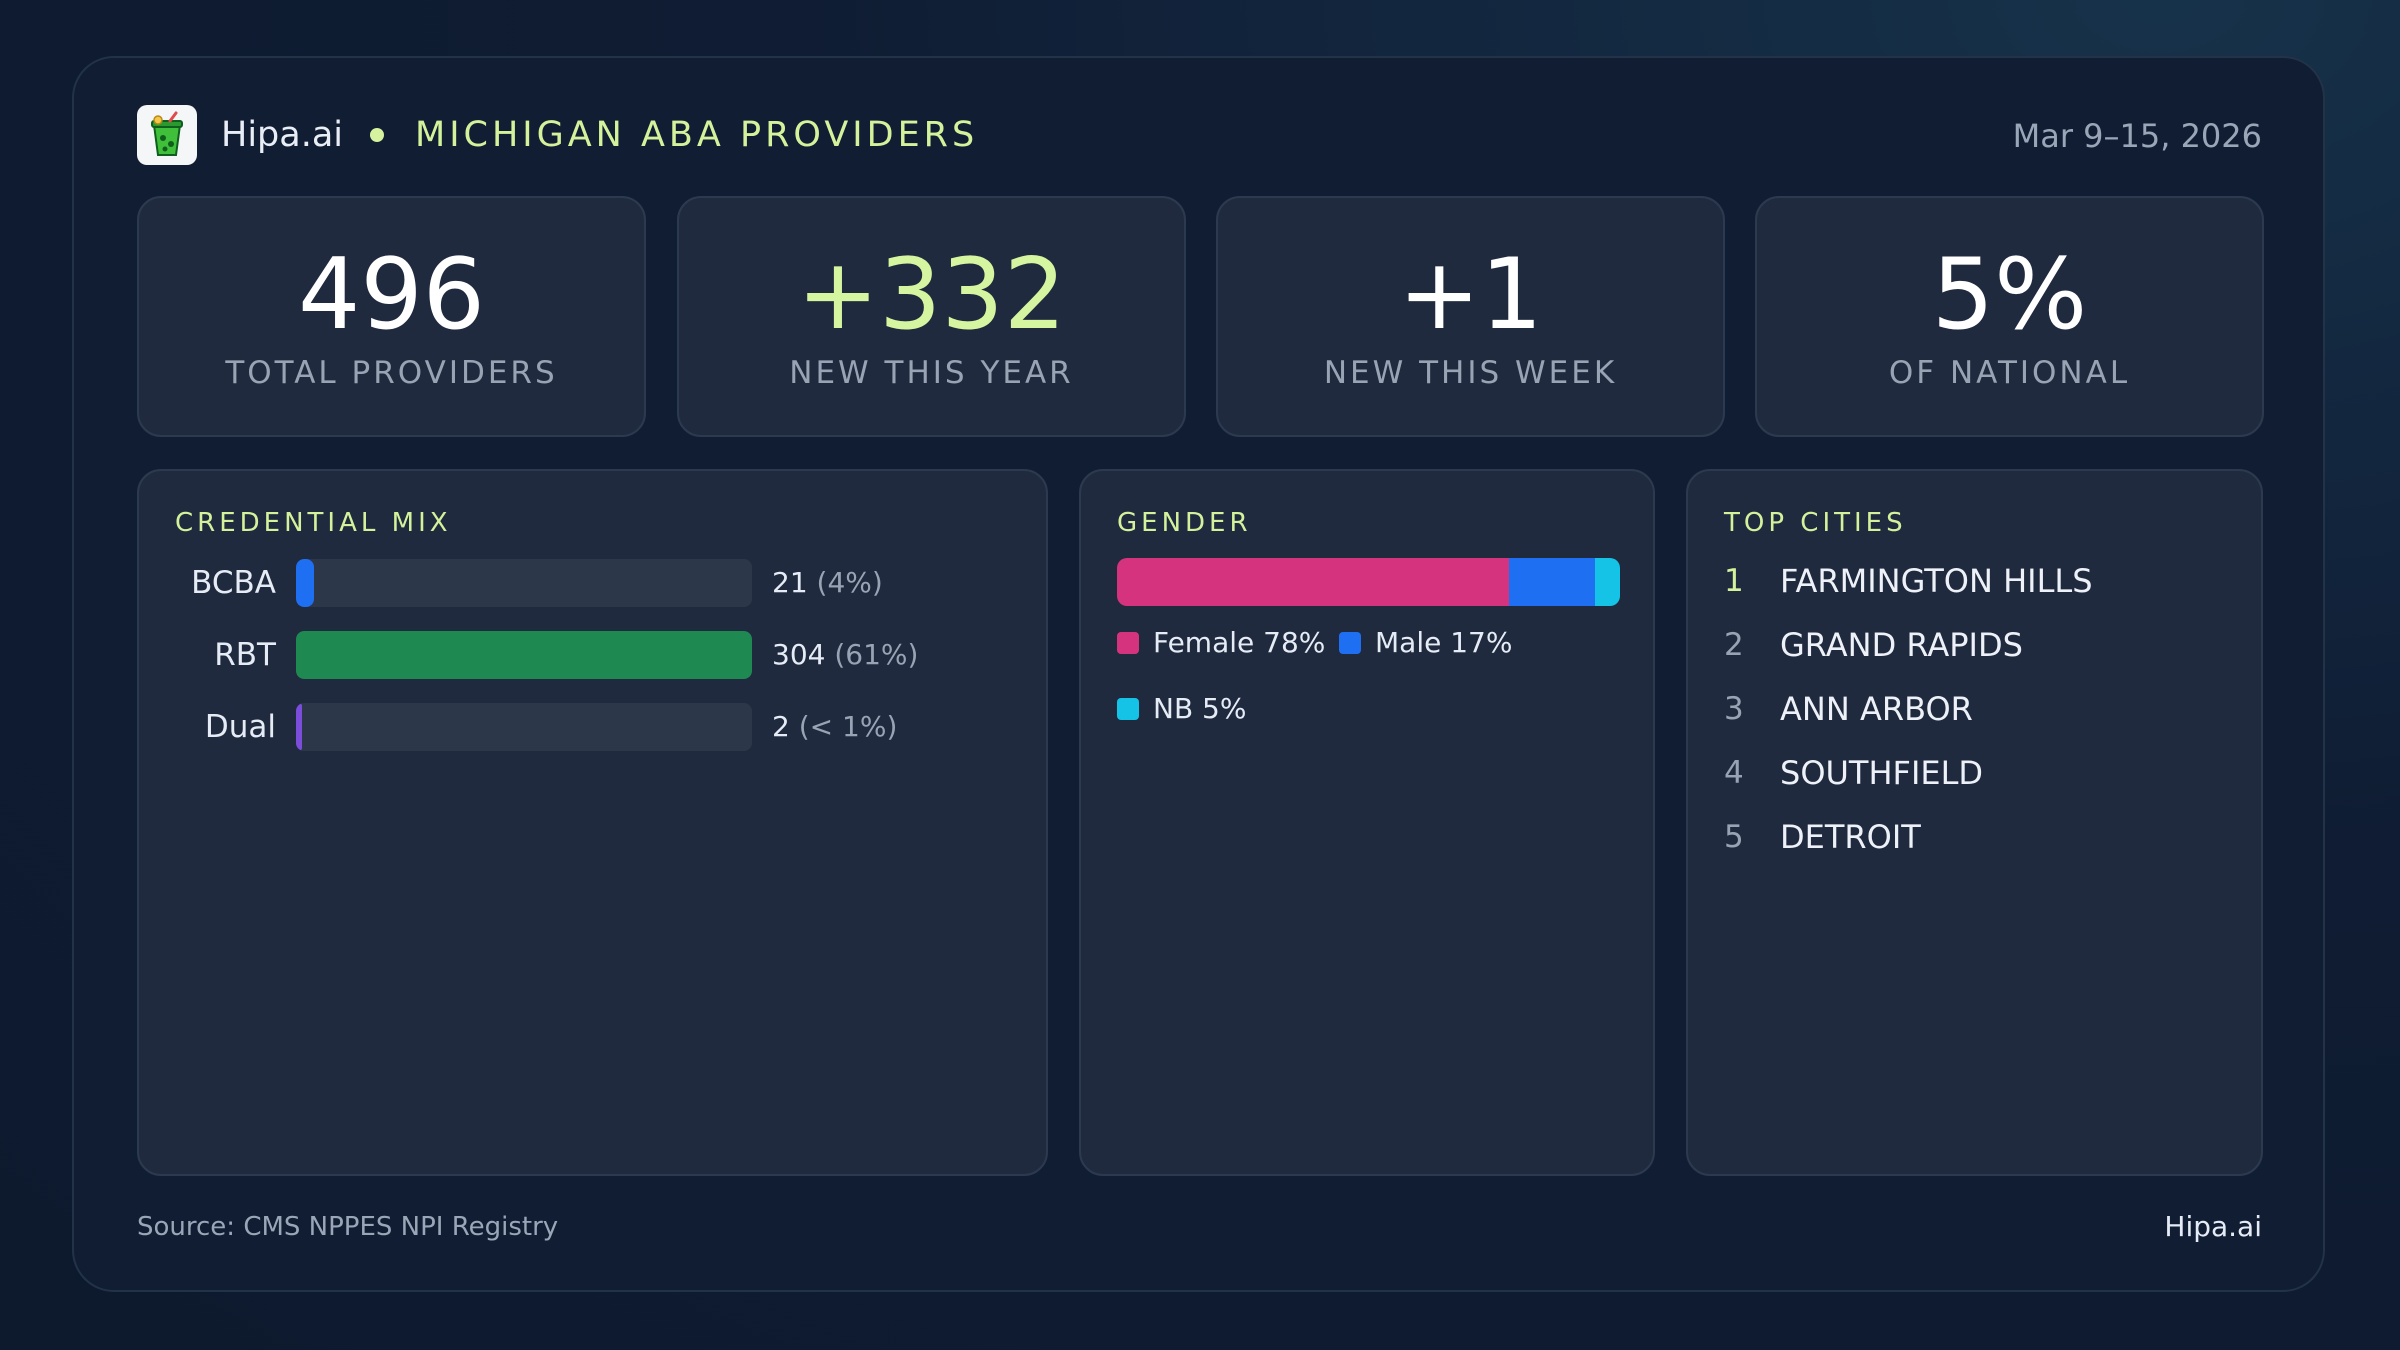 The image size is (2400, 1350). Describe the element at coordinates (1184, 523) in the screenshot. I see `panel-title: GENDER` at that location.